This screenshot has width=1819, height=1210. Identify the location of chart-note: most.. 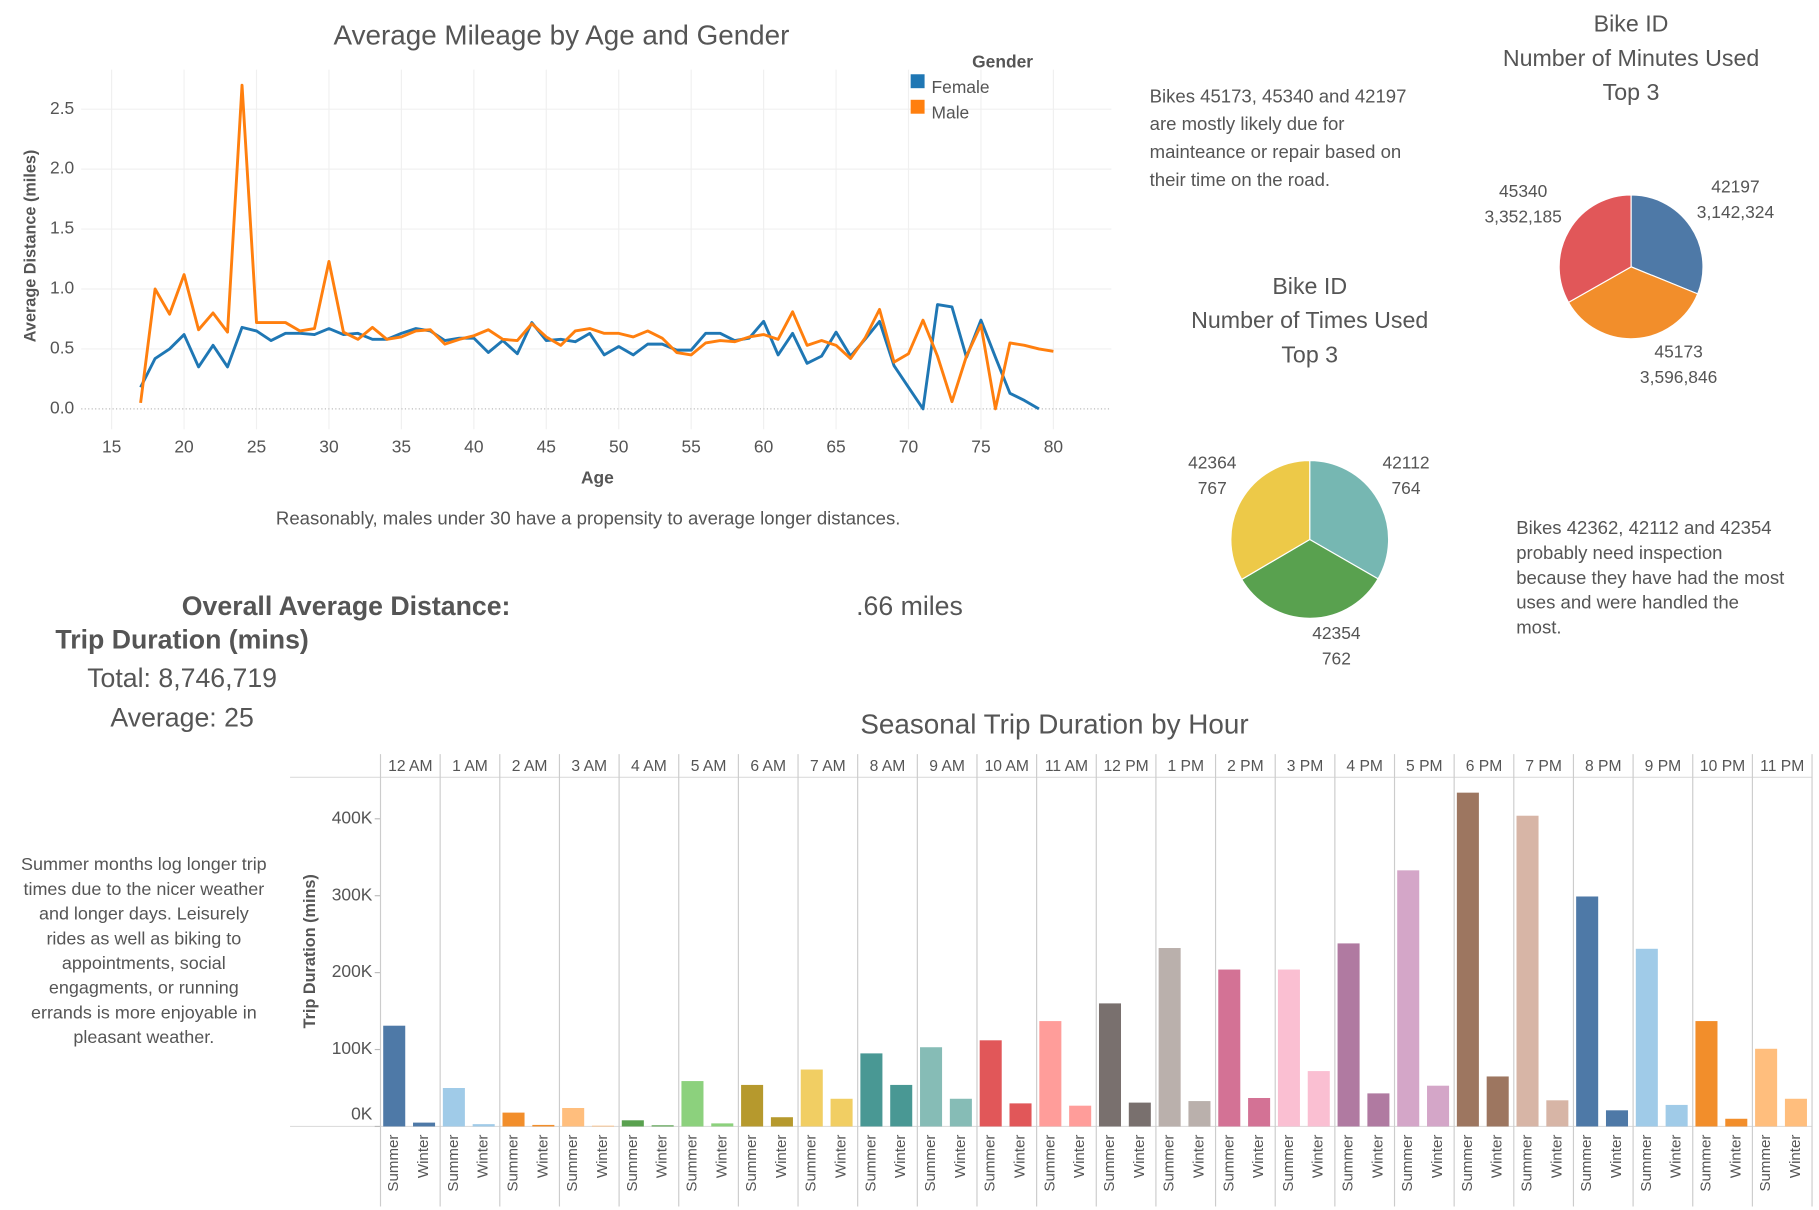
(1538, 627).